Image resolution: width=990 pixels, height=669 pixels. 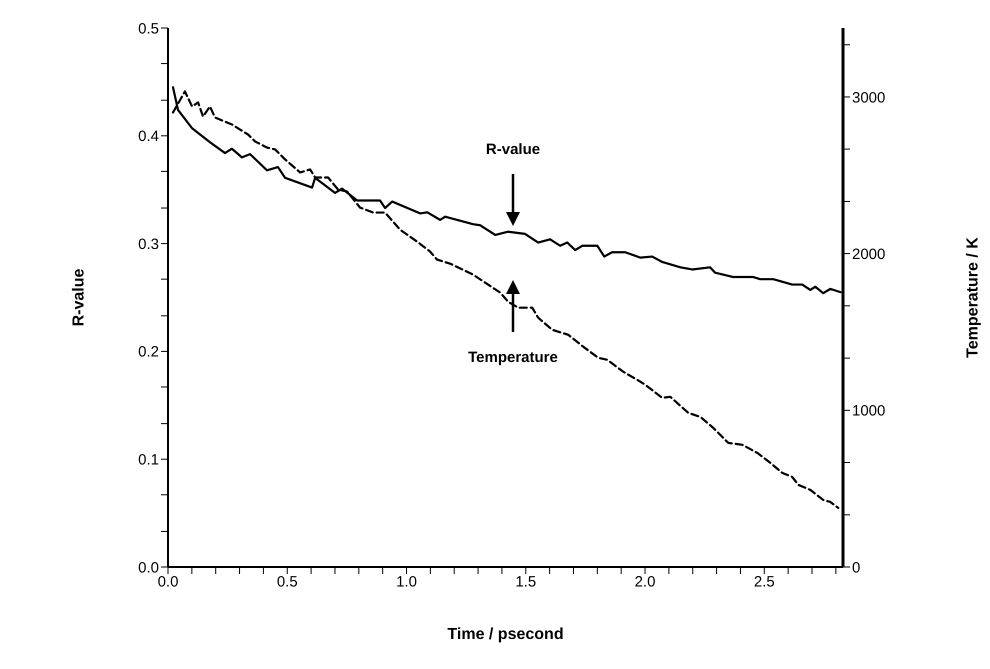 I want to click on y2-axis-title: Temperature / K, so click(x=973, y=297).